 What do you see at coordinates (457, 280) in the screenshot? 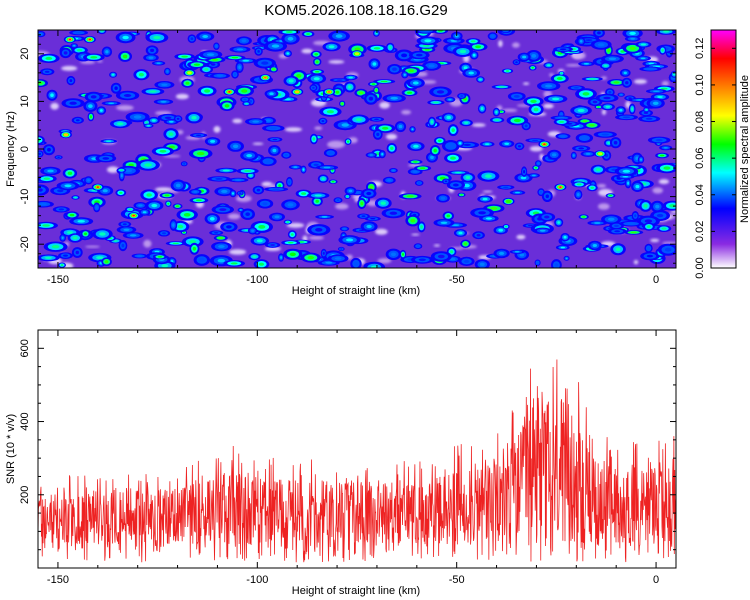
I see `spectrogram-x-tick-label: -50` at bounding box center [457, 280].